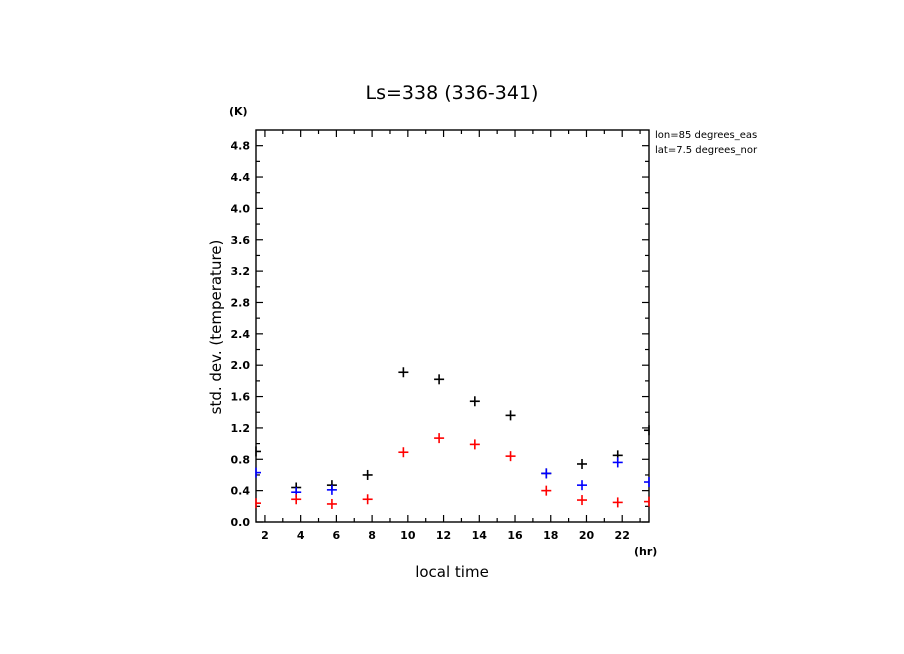  Describe the element at coordinates (480, 535) in the screenshot. I see `x-tick-label: 14` at that location.